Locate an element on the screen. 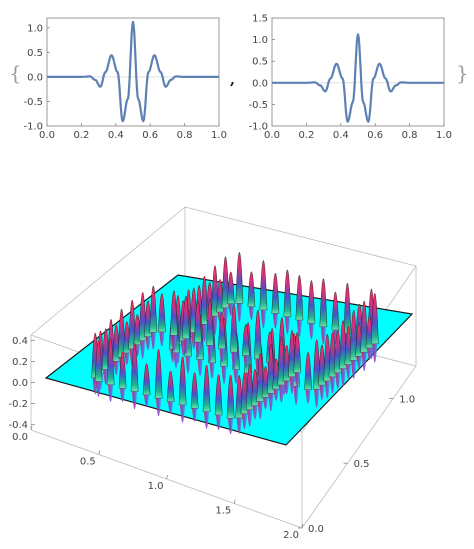  x-tick-label: 2.0 is located at coordinates (291, 535).